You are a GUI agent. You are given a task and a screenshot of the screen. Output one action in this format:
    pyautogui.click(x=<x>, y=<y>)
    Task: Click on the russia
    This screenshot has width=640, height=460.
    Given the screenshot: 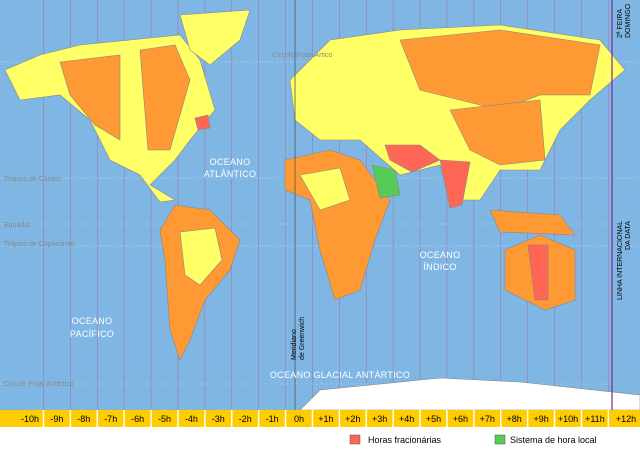 What is the action you would take?
    pyautogui.click(x=500, y=70)
    